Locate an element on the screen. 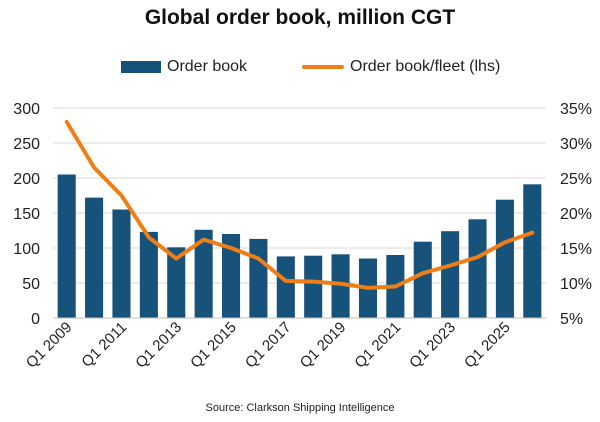 The width and height of the screenshot is (600, 422). x-tick-label: Q1 2021 is located at coordinates (377, 345).